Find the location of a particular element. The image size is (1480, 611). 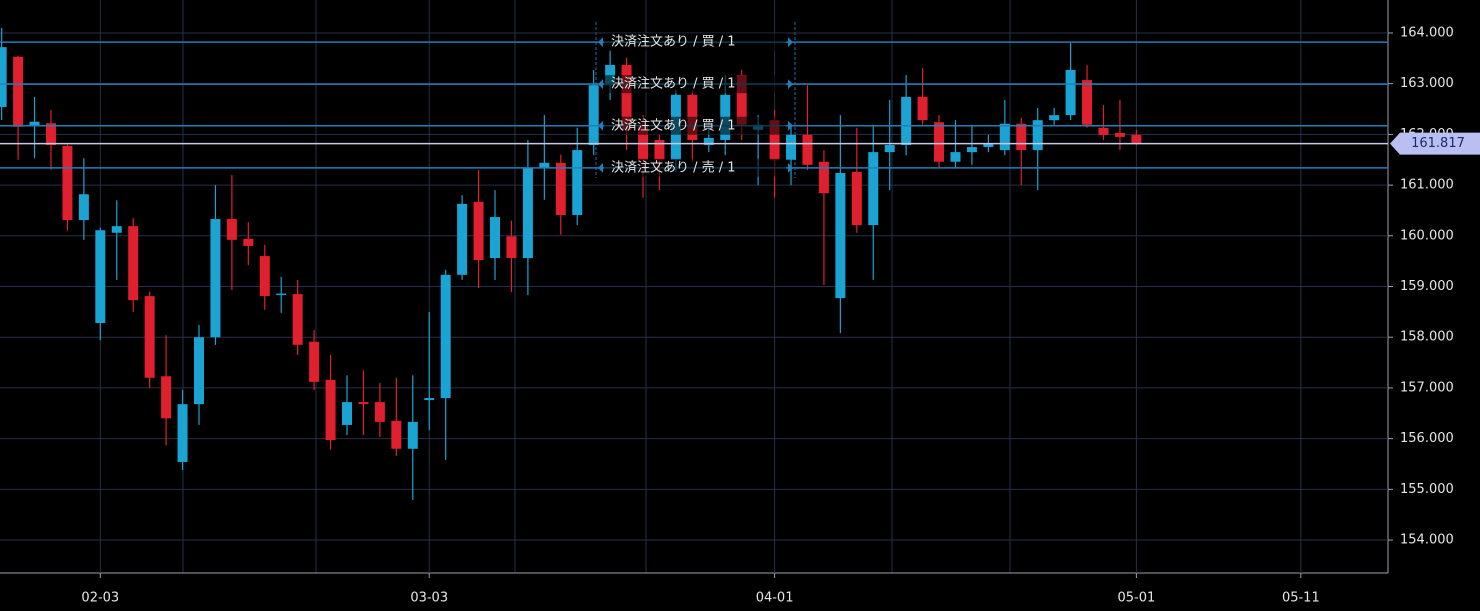

x-tick-label: 03-03 is located at coordinates (429, 598).